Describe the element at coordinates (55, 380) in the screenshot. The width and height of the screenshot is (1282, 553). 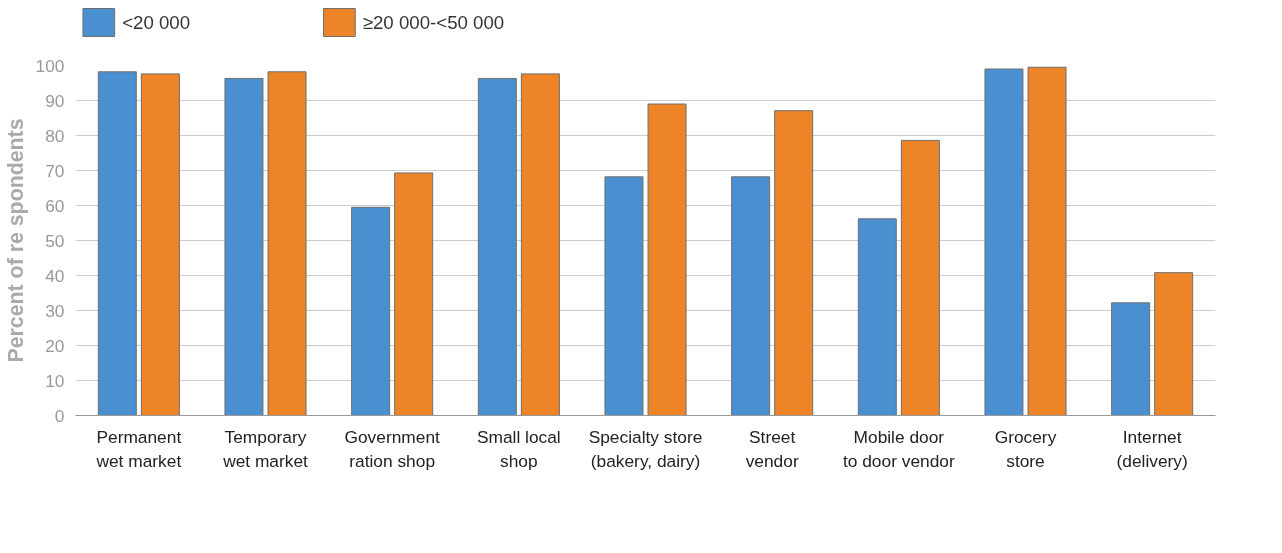
I see `y-tick-label: 10` at that location.